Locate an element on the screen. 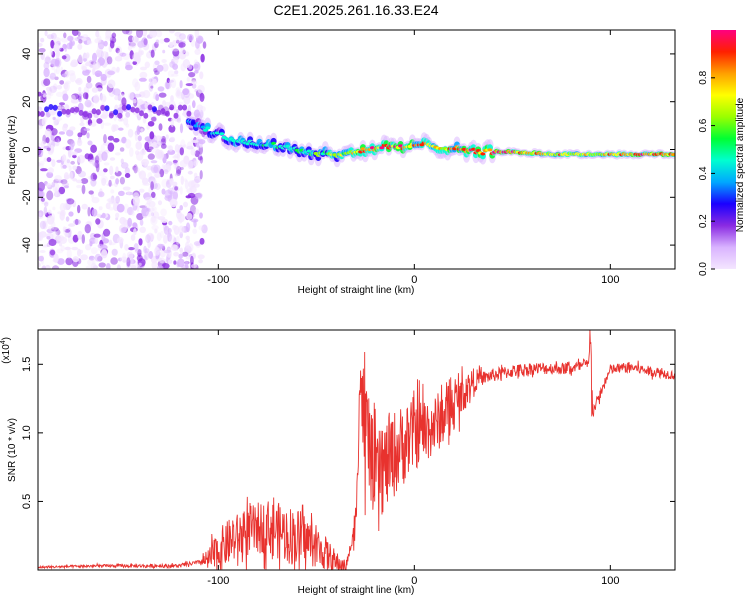 This screenshot has width=750, height=605. x-tick-label: 0 is located at coordinates (414, 280).